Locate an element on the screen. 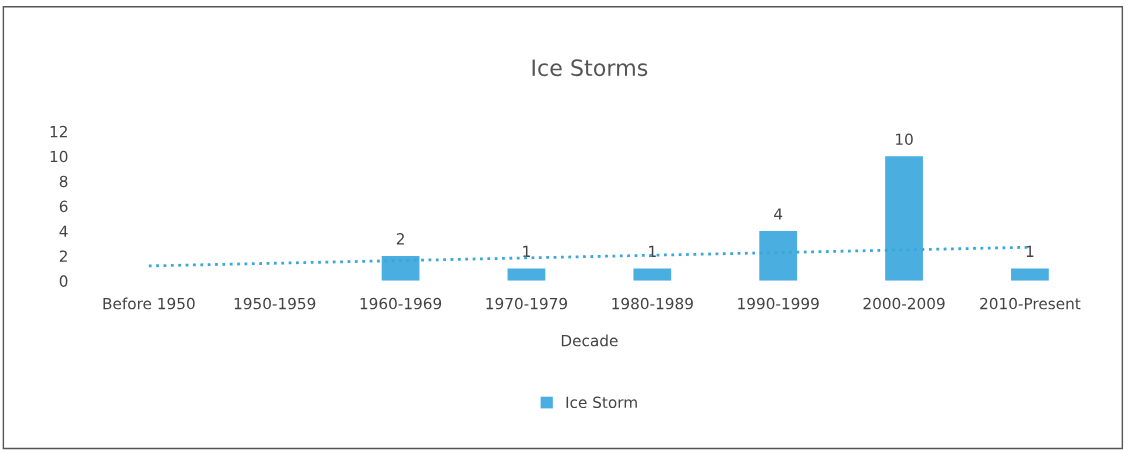  y-tick-label: 8 is located at coordinates (63, 181).